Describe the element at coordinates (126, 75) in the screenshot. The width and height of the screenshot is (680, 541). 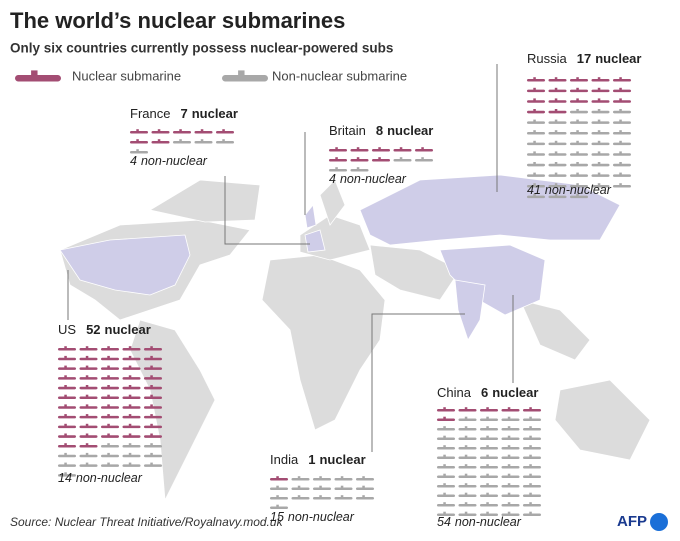
I see `legend-label: Nuclear submarine` at that location.